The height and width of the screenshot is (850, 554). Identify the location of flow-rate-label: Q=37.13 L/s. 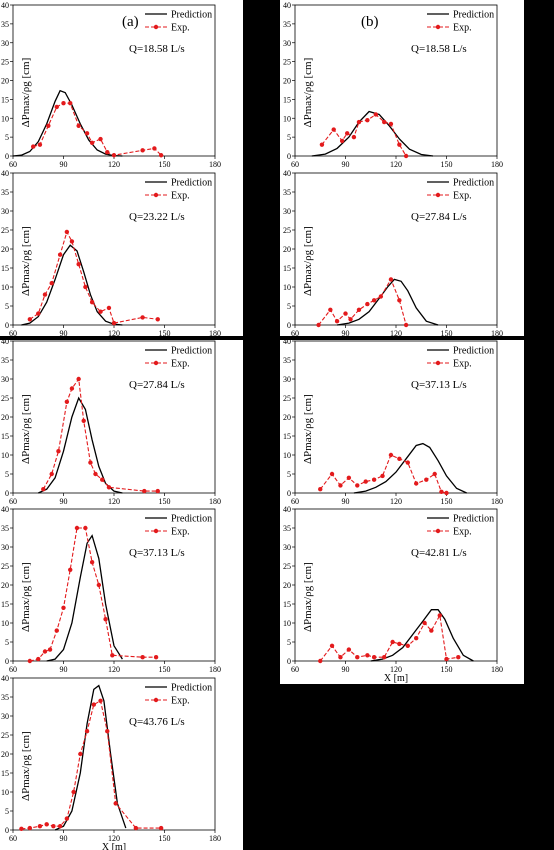
(157, 553).